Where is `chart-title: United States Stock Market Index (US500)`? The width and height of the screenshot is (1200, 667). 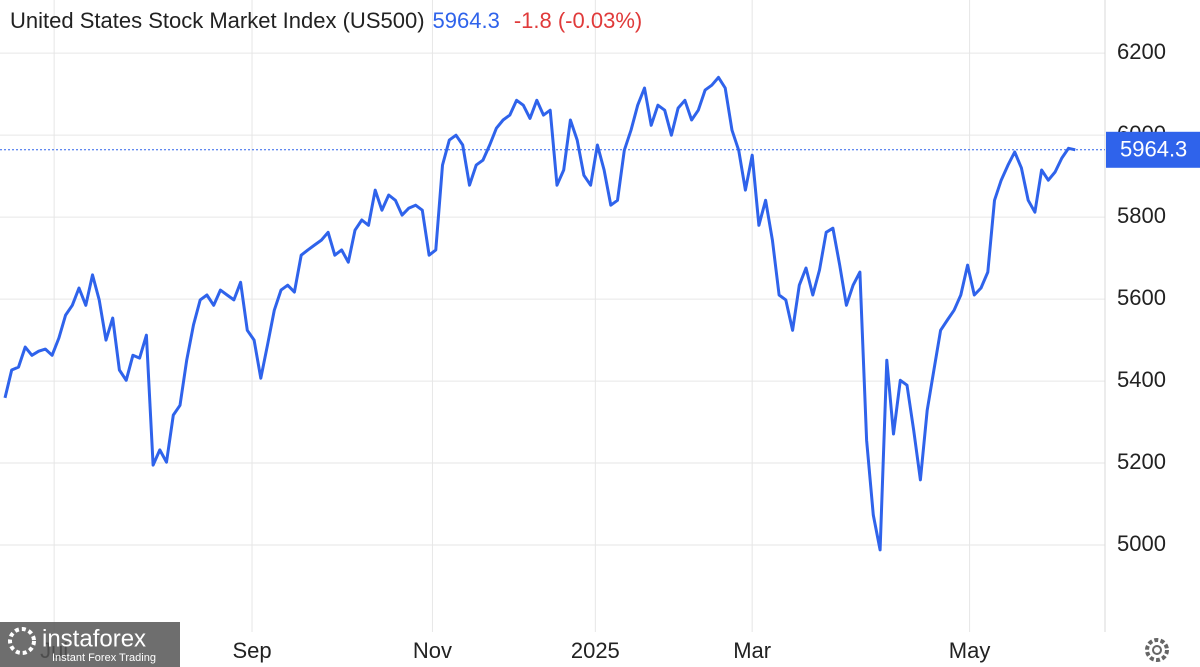 chart-title: United States Stock Market Index (US500) is located at coordinates (217, 20).